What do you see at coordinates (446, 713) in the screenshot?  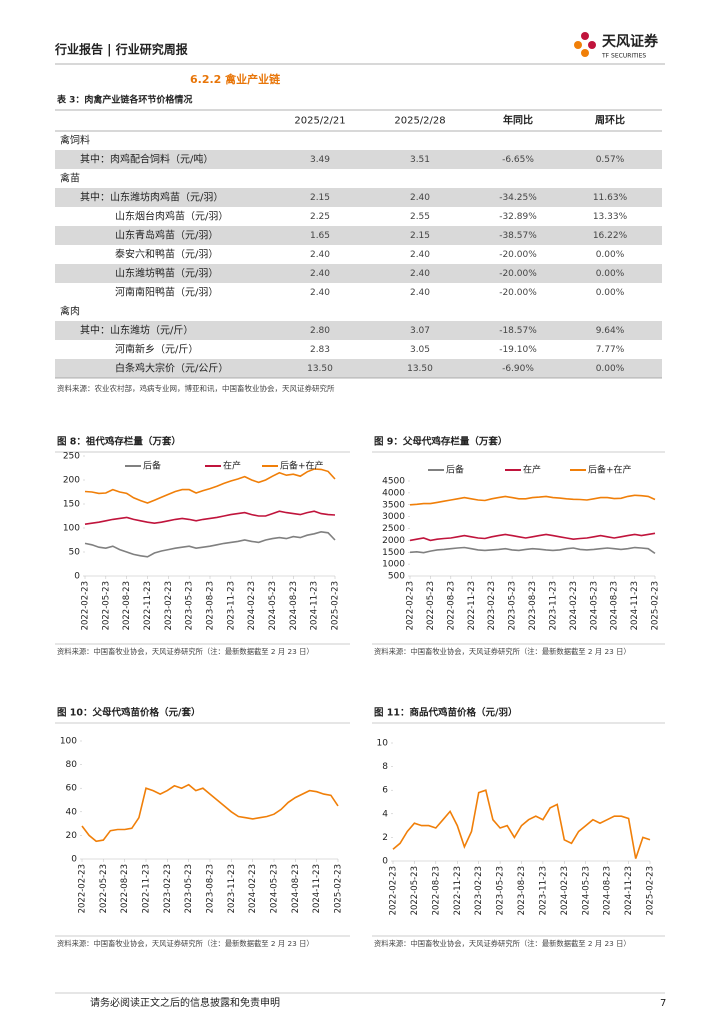 I see `chart-title: 图 11：商品代鸡苗价格（元/羽）` at bounding box center [446, 713].